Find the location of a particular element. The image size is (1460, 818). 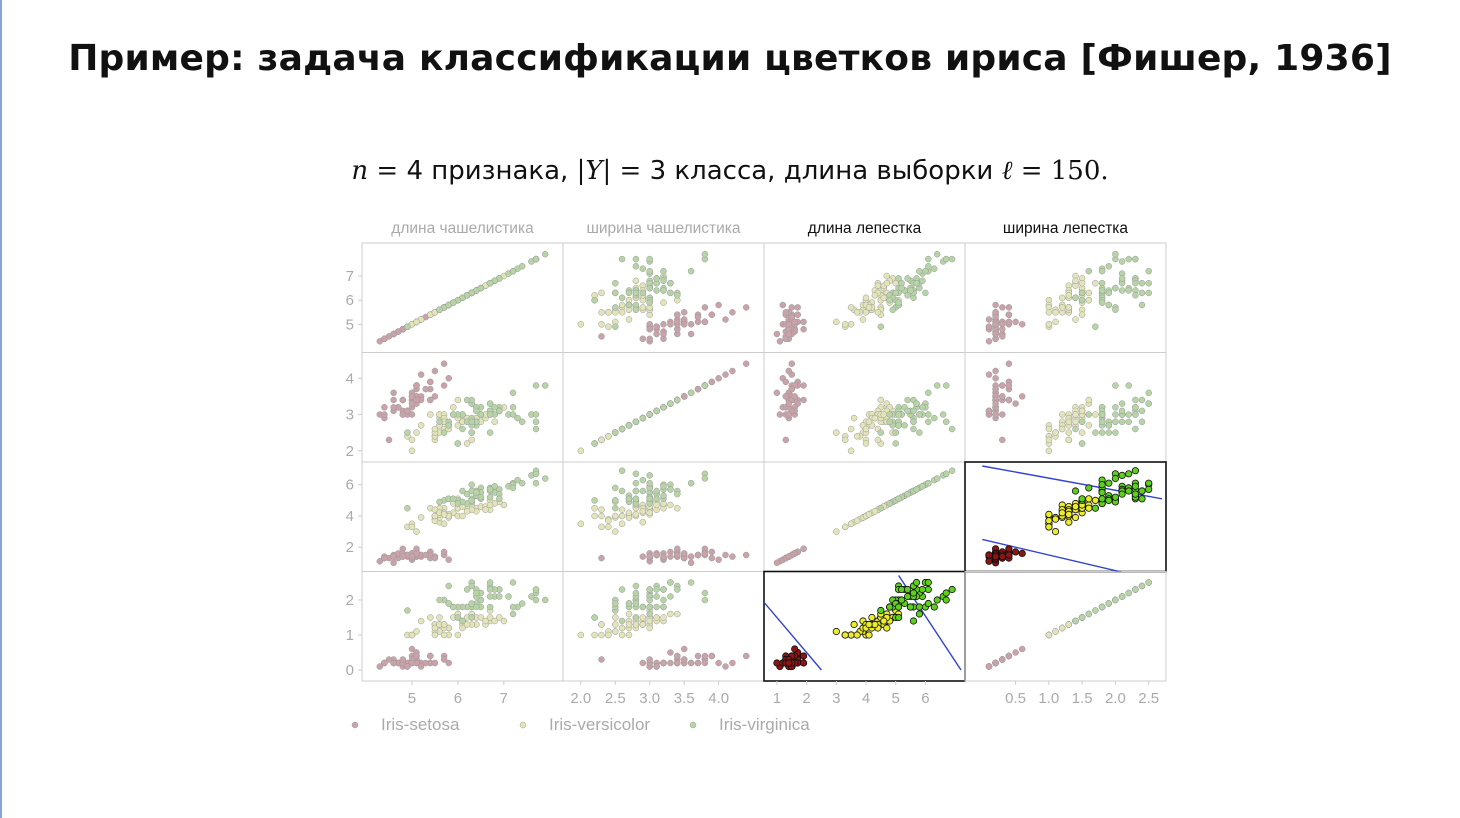

x-tick-label: 6 is located at coordinates (925, 698).